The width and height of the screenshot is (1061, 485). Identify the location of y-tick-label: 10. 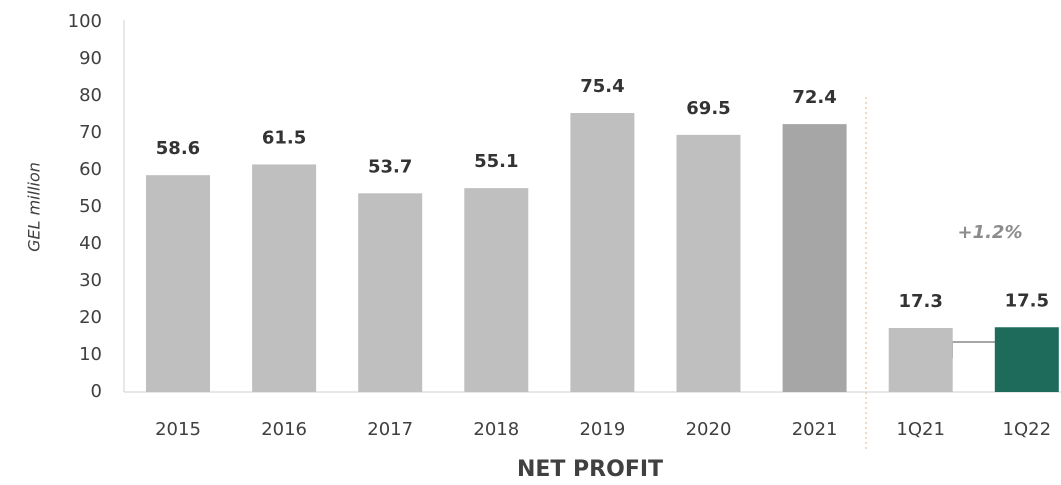
(90, 354).